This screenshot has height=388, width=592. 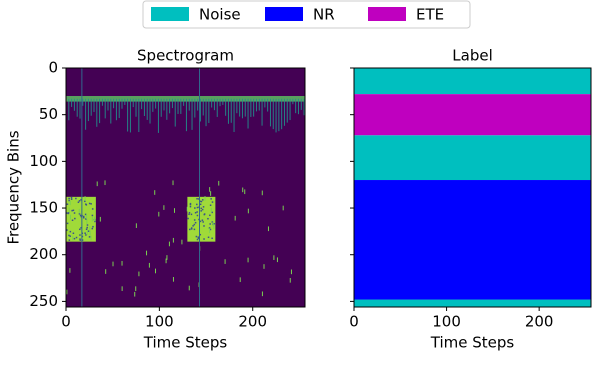 I want to click on y-tick-label: 0, so click(x=53, y=68).